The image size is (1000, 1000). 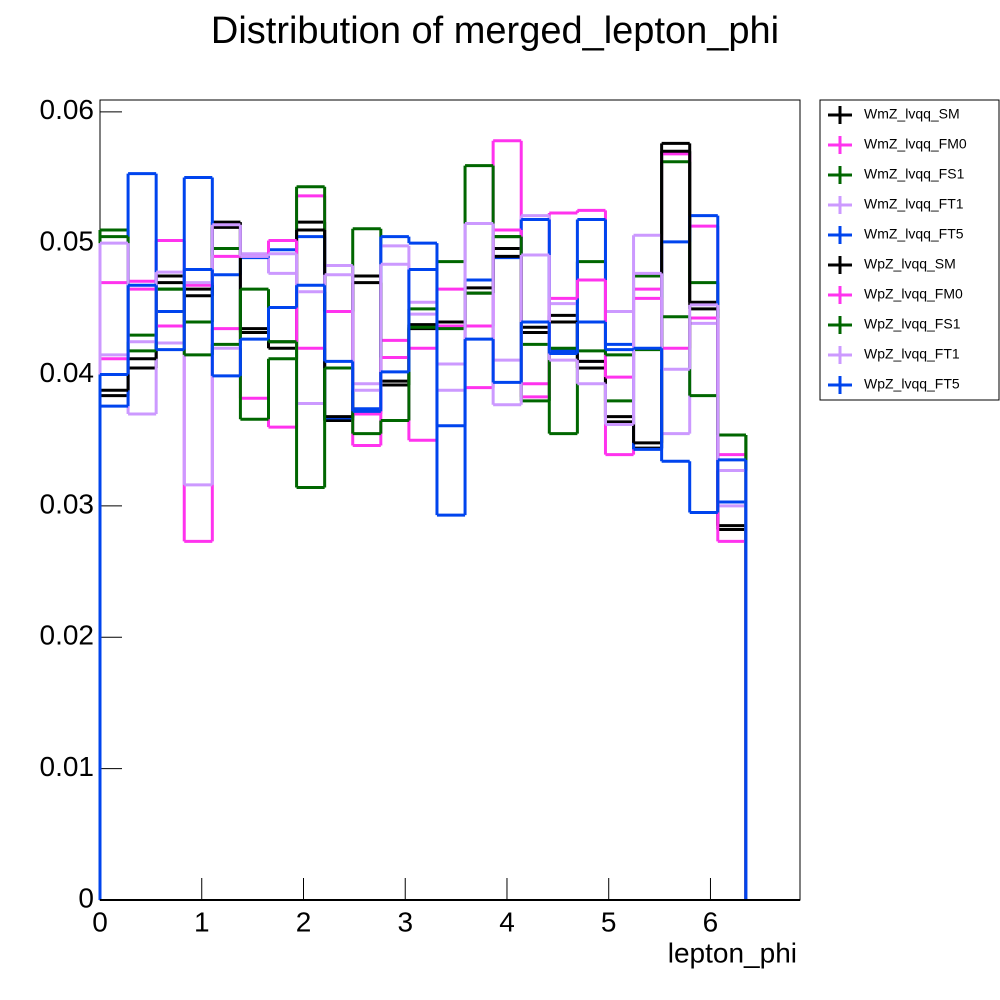 I want to click on legend-label: WpZ_lvqq_FT1, so click(x=912, y=354).